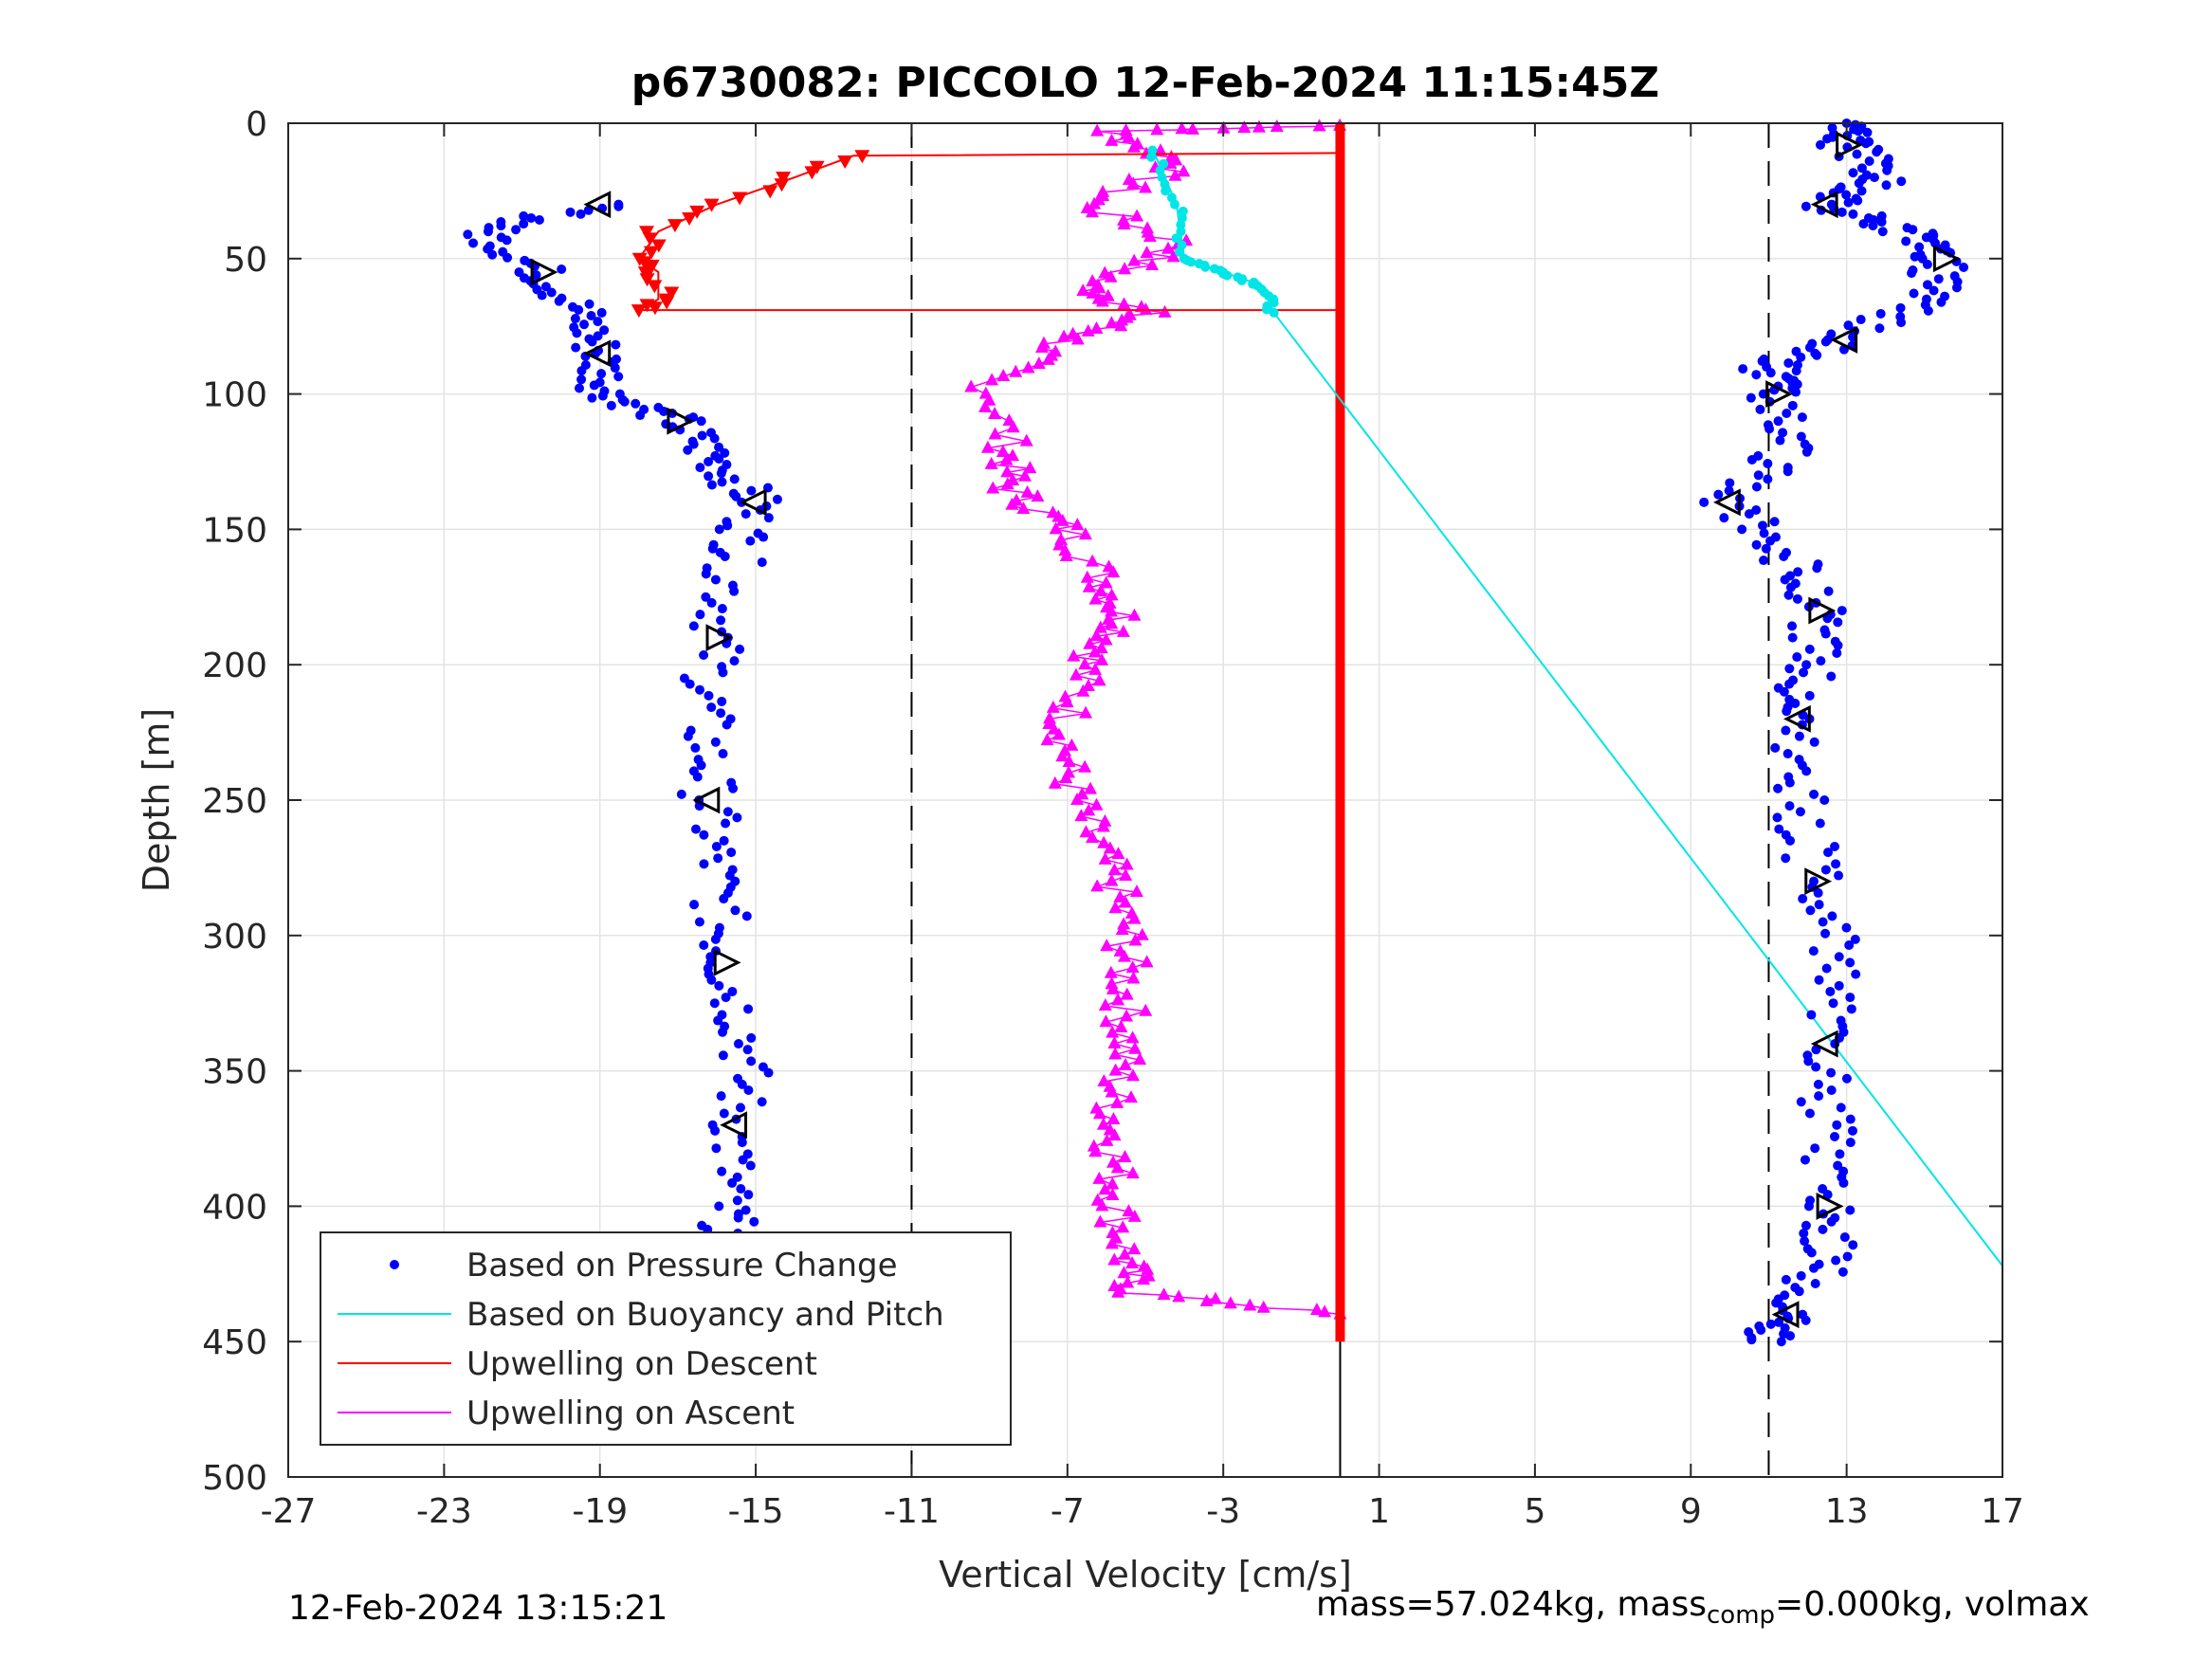  I want to click on x-tick-label: 1, so click(1379, 1511).